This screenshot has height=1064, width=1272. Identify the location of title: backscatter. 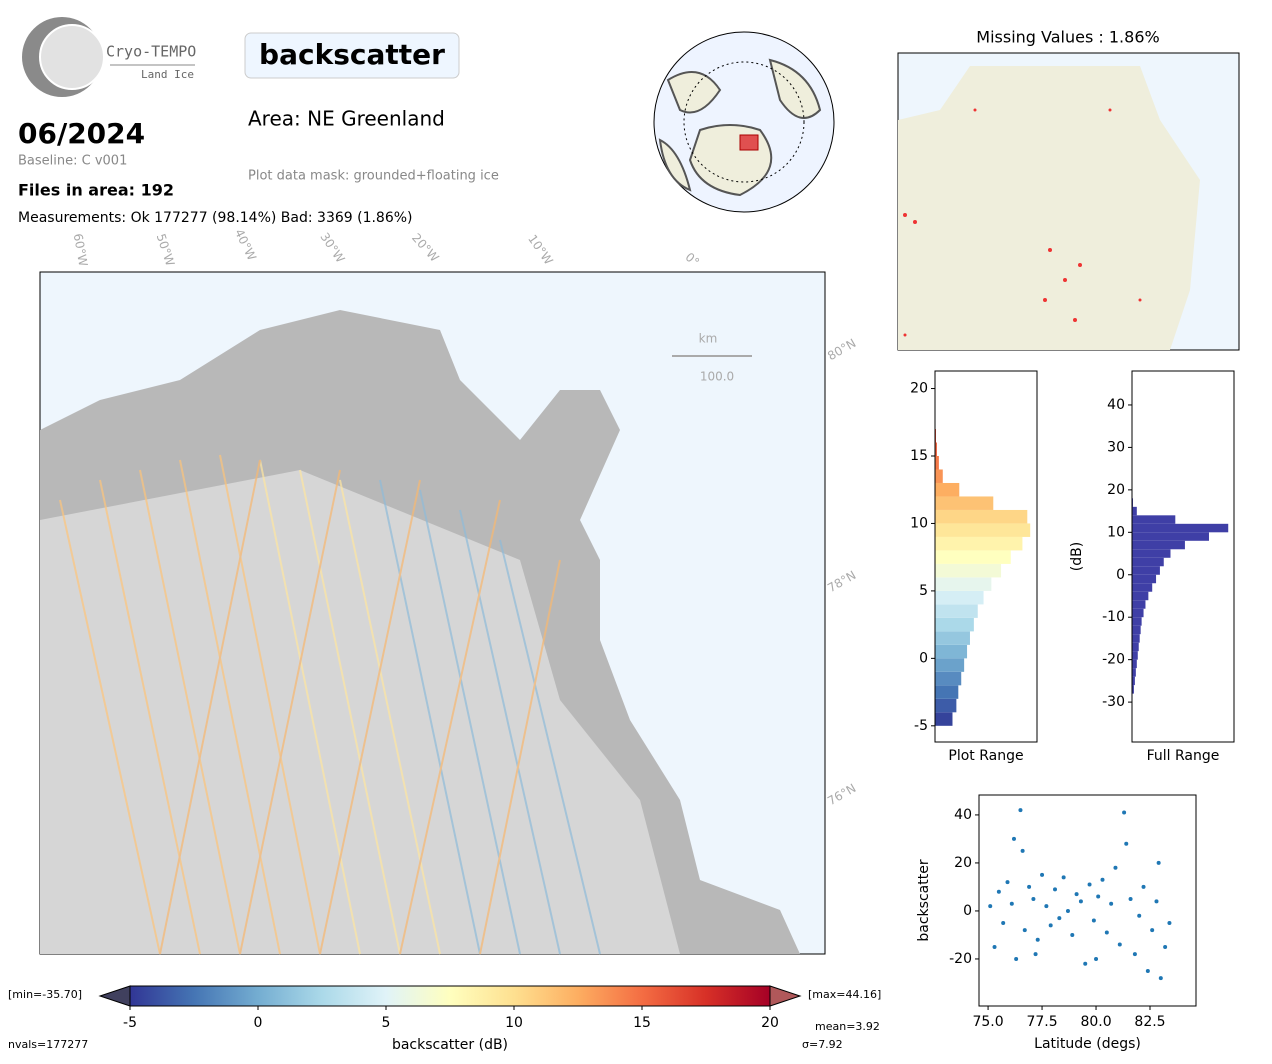
(352, 54).